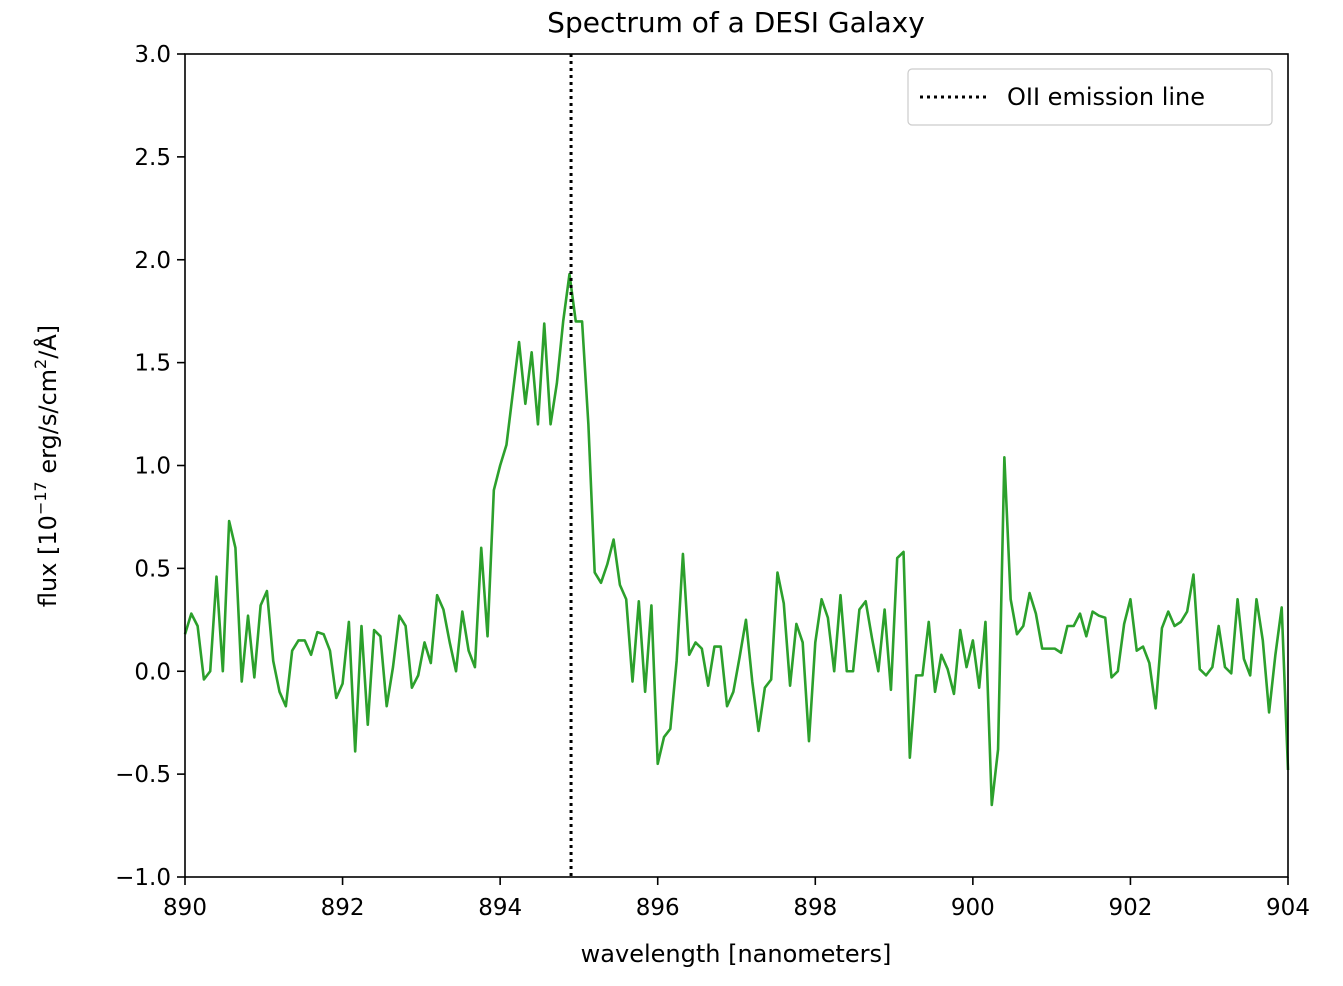 The width and height of the screenshot is (1343, 986). Describe the element at coordinates (152, 55) in the screenshot. I see `y-tick-label: 3.0` at that location.